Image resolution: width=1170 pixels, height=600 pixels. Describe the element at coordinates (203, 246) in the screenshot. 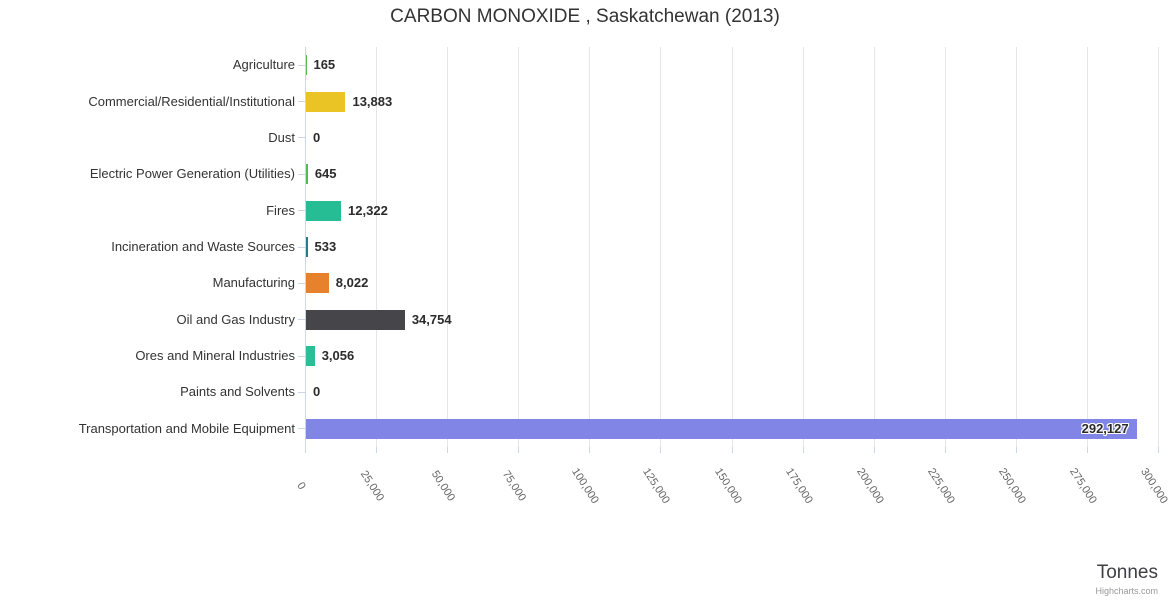

I see `category-label: Incineration and Waste Sources` at that location.